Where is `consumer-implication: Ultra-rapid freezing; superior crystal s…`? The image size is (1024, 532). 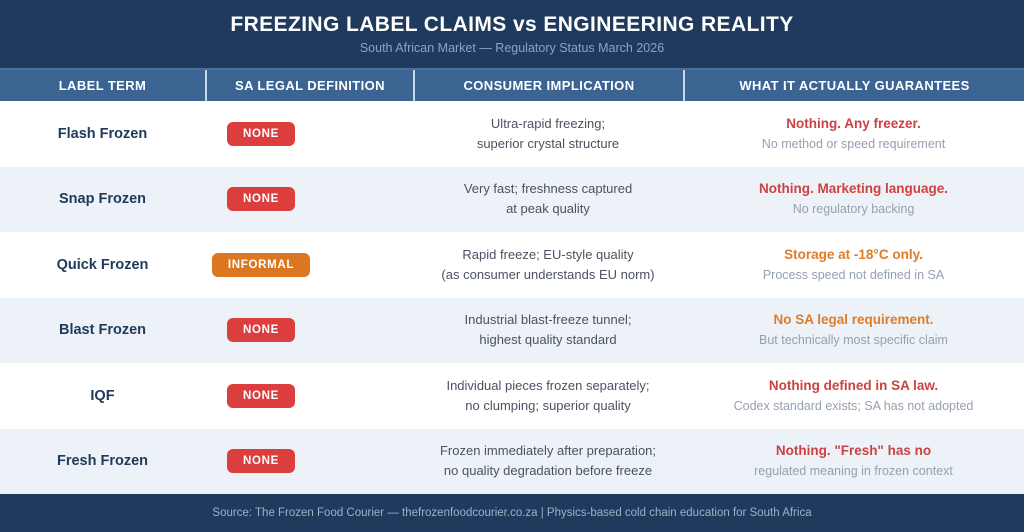
consumer-implication: Ultra-rapid freezing; superior crystal s… is located at coordinates (548, 134).